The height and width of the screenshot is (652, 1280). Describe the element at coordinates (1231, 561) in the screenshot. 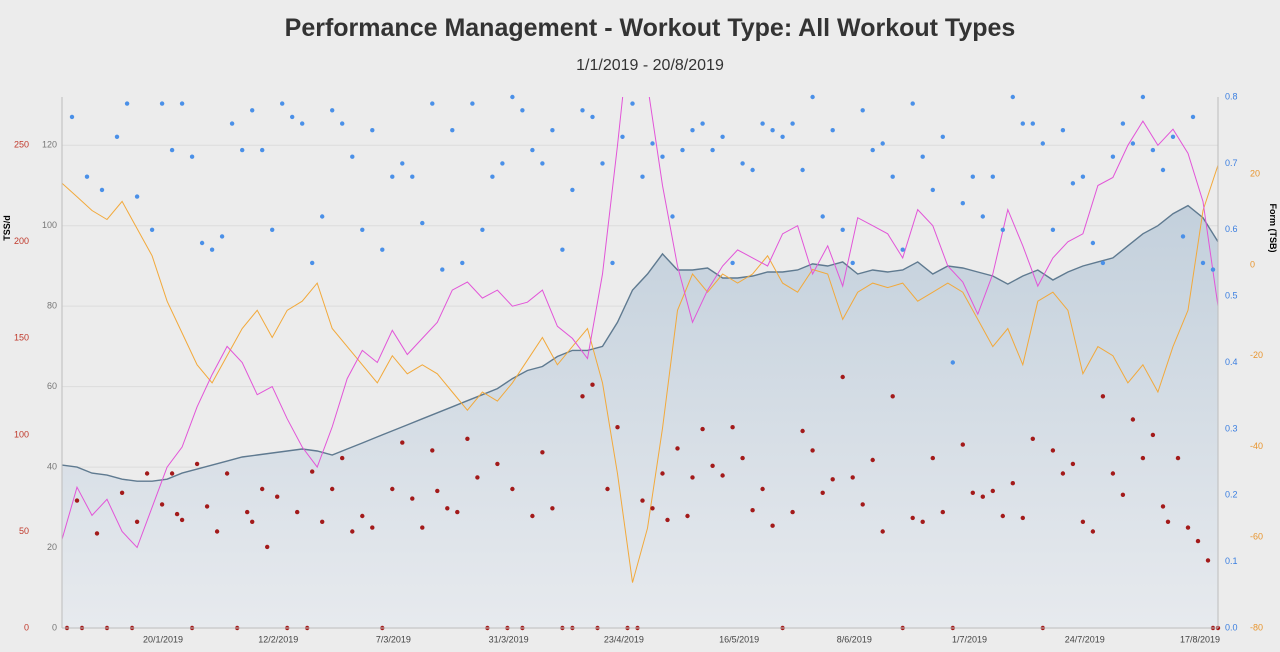

I see `intensity-tick-label: 0.1` at that location.